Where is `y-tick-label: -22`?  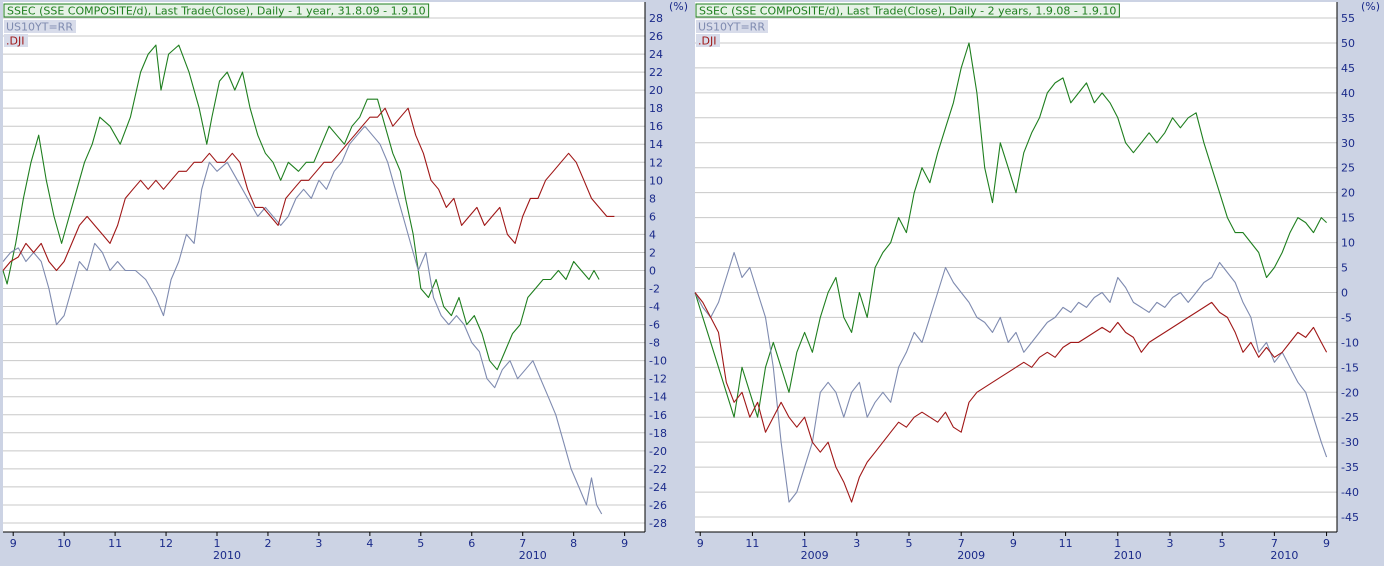 y-tick-label: -22 is located at coordinates (658, 469).